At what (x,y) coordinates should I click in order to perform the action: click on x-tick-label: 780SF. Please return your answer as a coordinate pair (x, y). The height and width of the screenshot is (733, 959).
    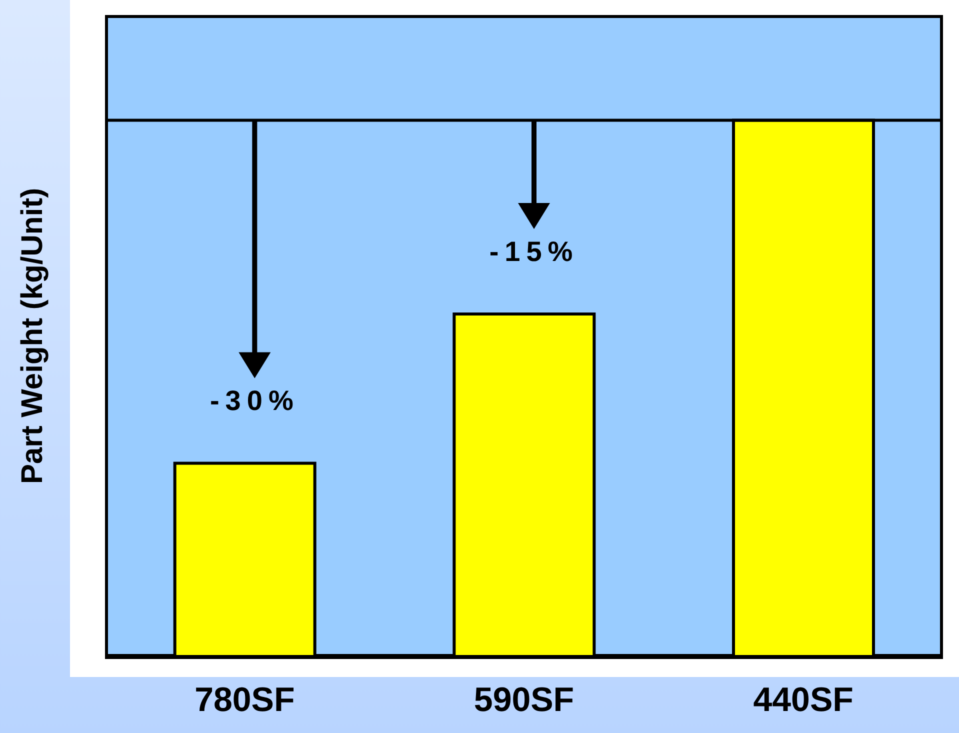
    Looking at the image, I should click on (244, 700).